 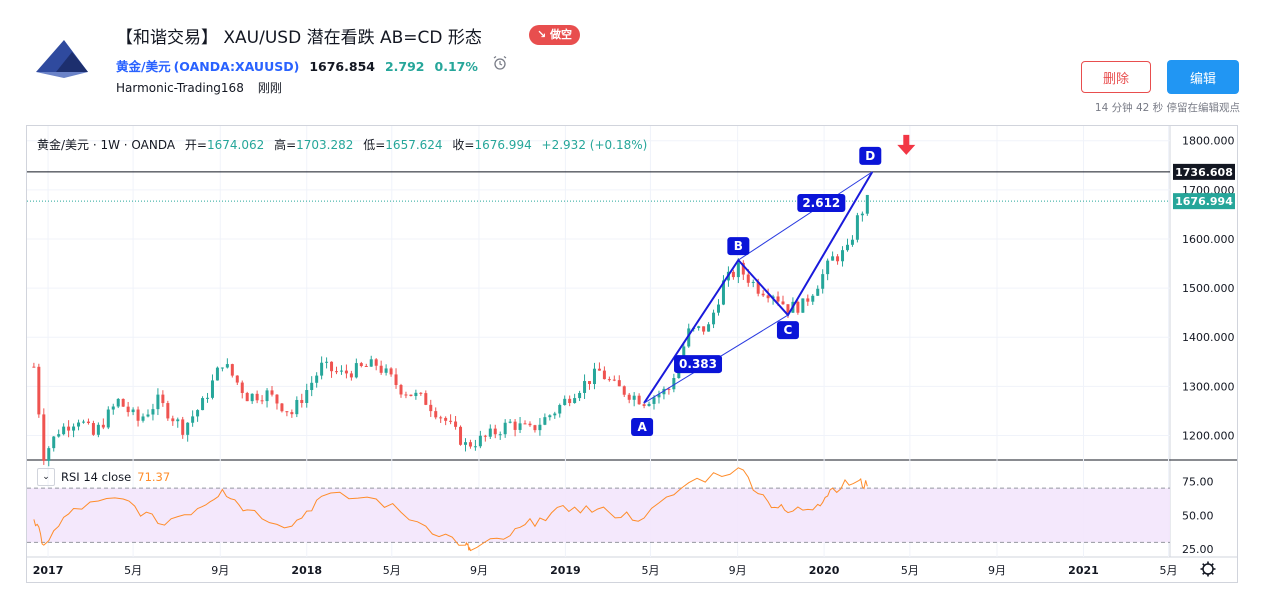 I want to click on point-b-label: B, so click(x=738, y=246).